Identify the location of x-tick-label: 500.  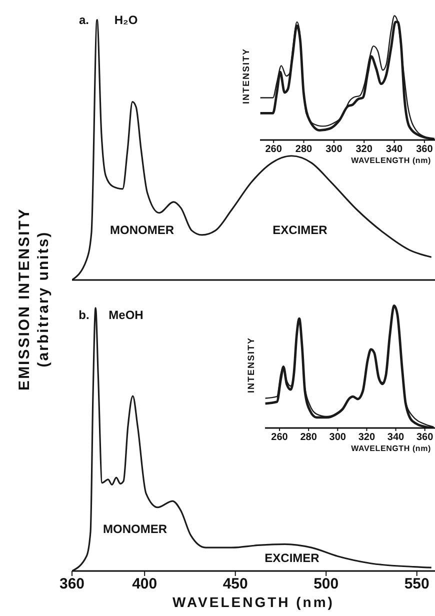
(326, 584).